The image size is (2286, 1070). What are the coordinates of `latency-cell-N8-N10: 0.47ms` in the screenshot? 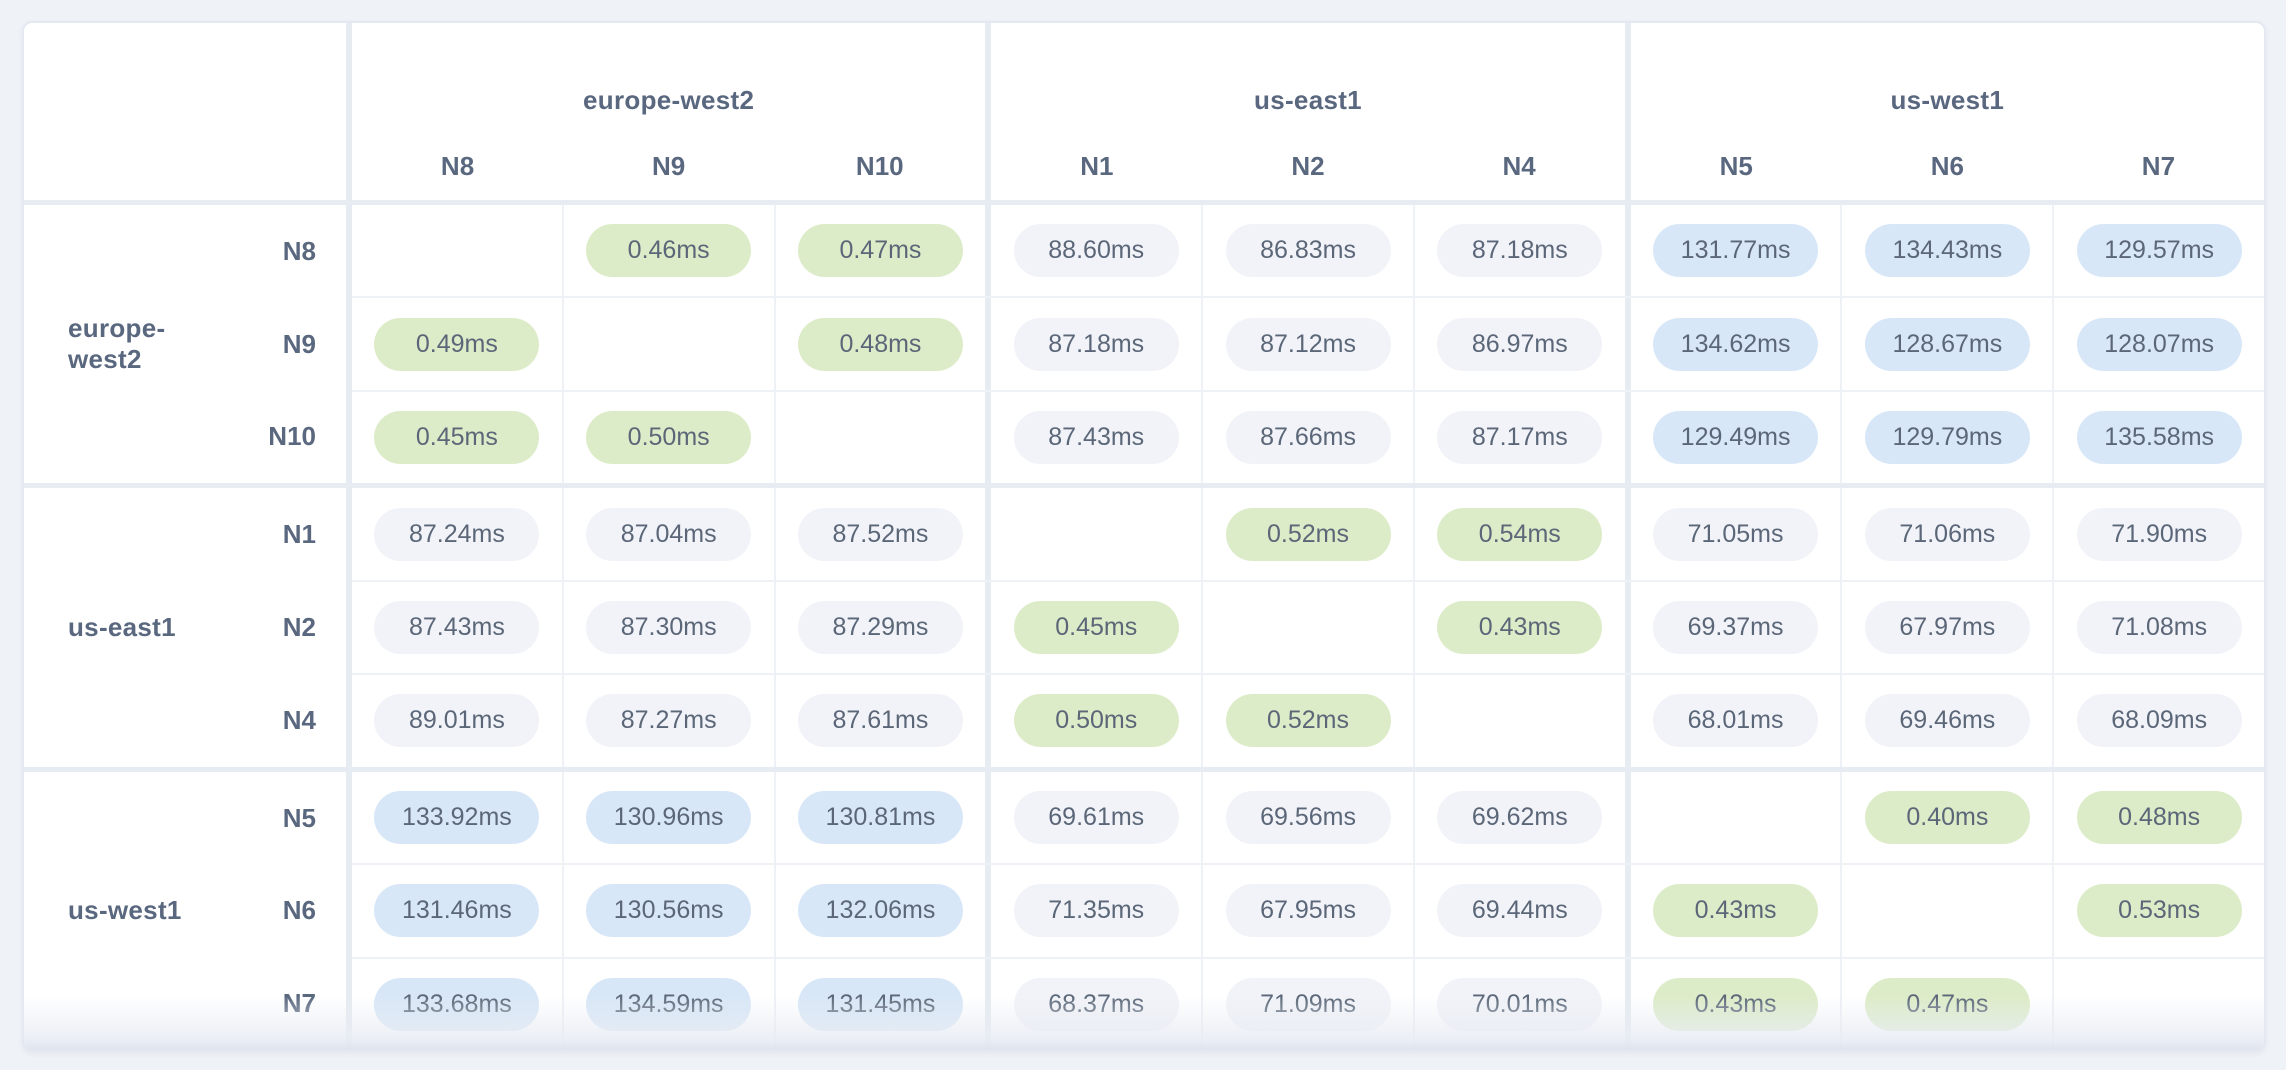 It's located at (879, 251).